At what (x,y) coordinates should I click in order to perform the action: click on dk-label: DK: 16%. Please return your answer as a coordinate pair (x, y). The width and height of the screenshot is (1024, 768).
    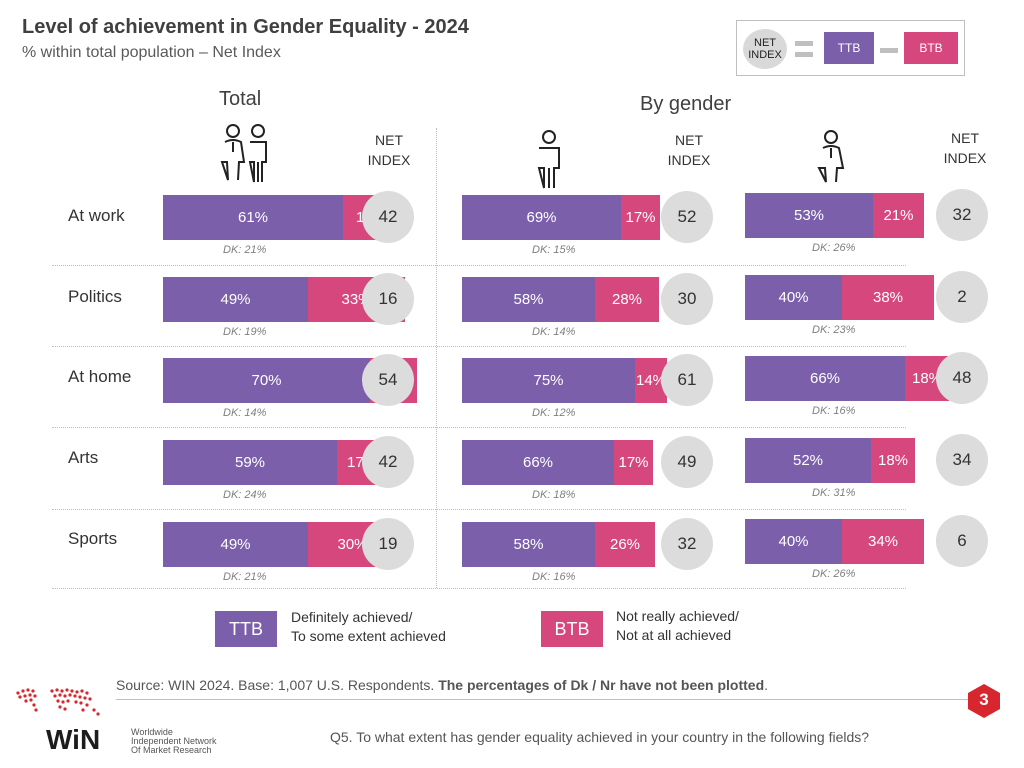
    Looking at the image, I should click on (834, 411).